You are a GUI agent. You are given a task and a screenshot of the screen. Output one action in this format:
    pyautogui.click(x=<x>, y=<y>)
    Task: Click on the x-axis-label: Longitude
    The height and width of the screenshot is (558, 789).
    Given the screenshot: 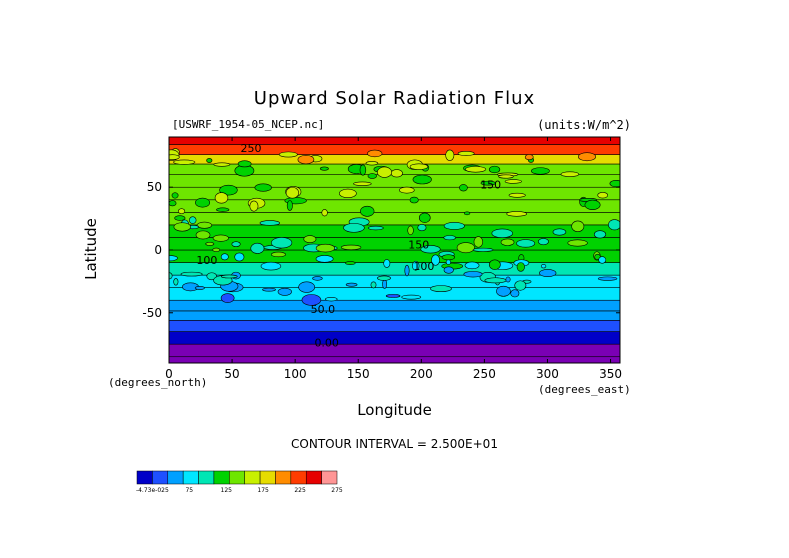 What is the action you would take?
    pyautogui.click(x=394, y=410)
    